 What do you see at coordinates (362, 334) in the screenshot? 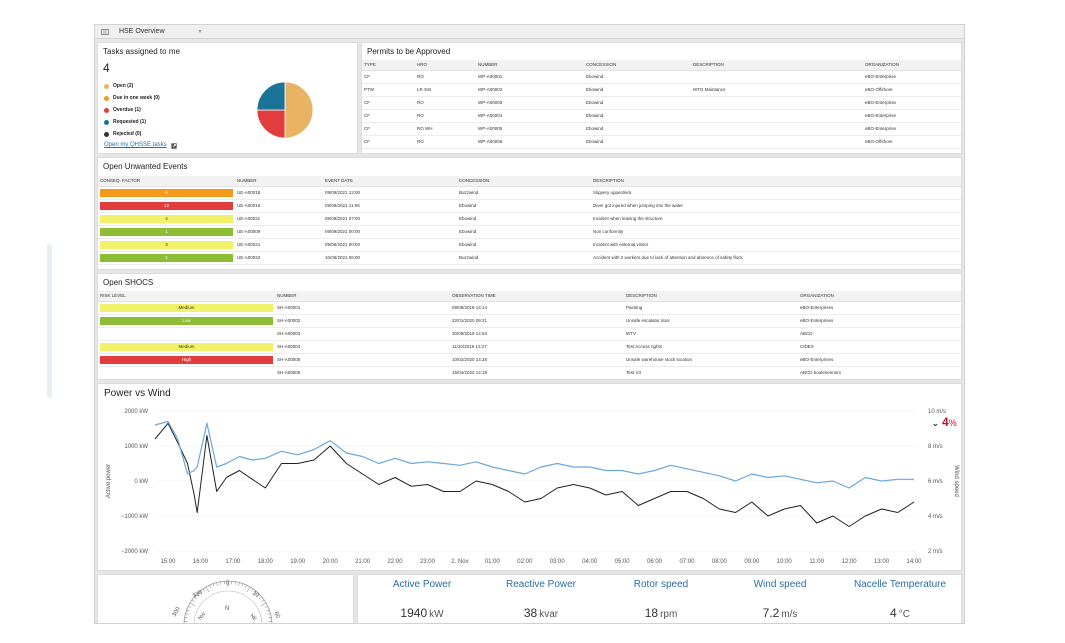
I see `table-cell: SH-A00003` at bounding box center [362, 334].